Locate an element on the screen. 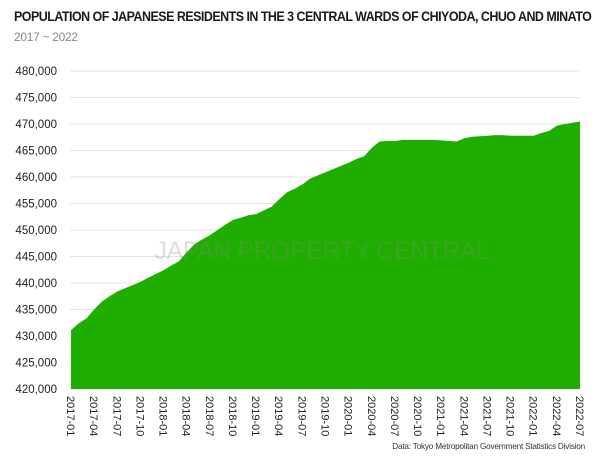 The height and width of the screenshot is (462, 600). x-tick-label: 2018-10 is located at coordinates (232, 416).